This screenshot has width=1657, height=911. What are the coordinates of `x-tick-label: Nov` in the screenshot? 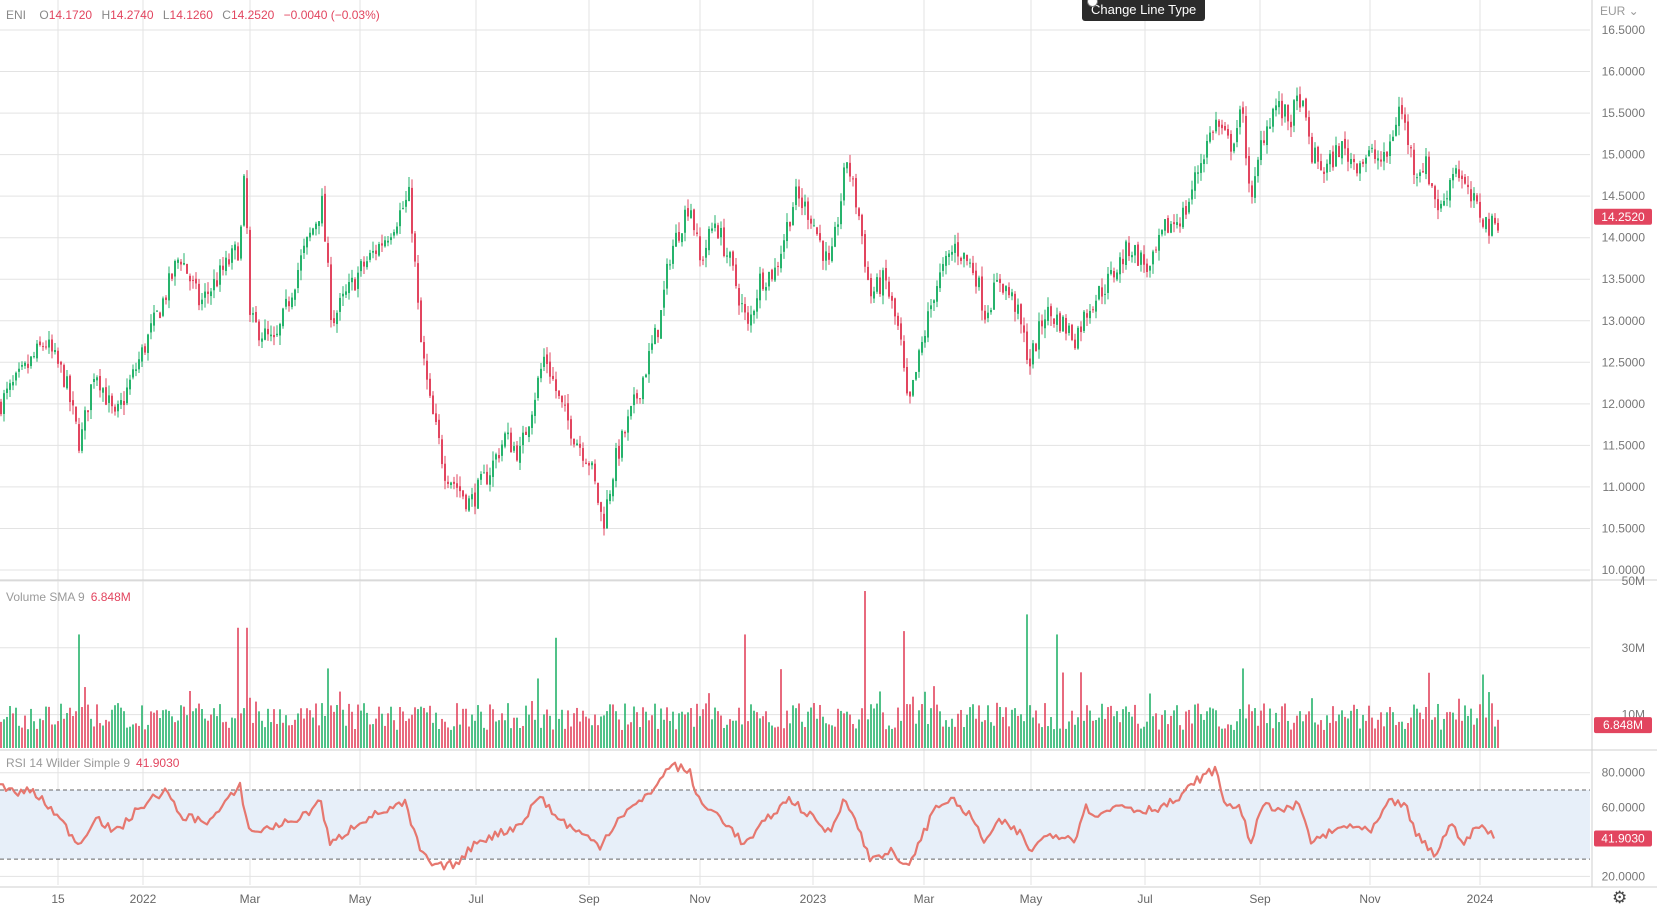 It's located at (699, 899).